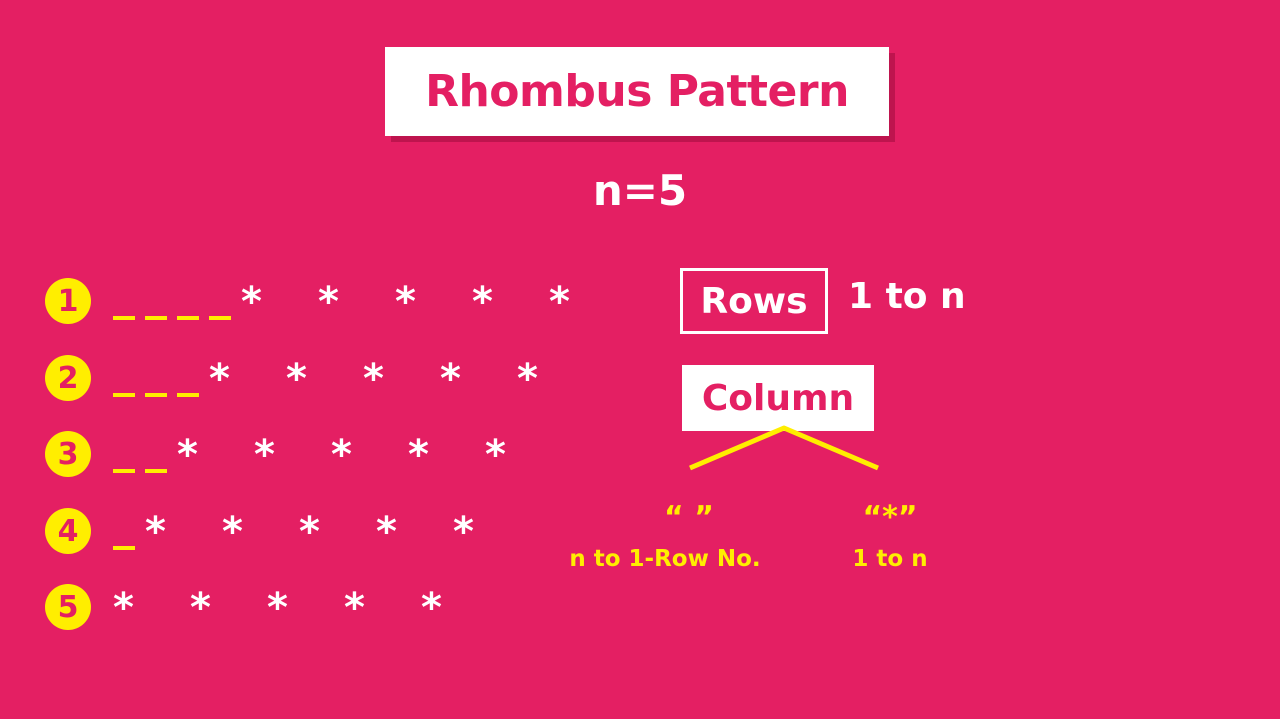 The width and height of the screenshot is (1280, 719). I want to click on pattern-row: 3 * * * * *, so click(345, 455).